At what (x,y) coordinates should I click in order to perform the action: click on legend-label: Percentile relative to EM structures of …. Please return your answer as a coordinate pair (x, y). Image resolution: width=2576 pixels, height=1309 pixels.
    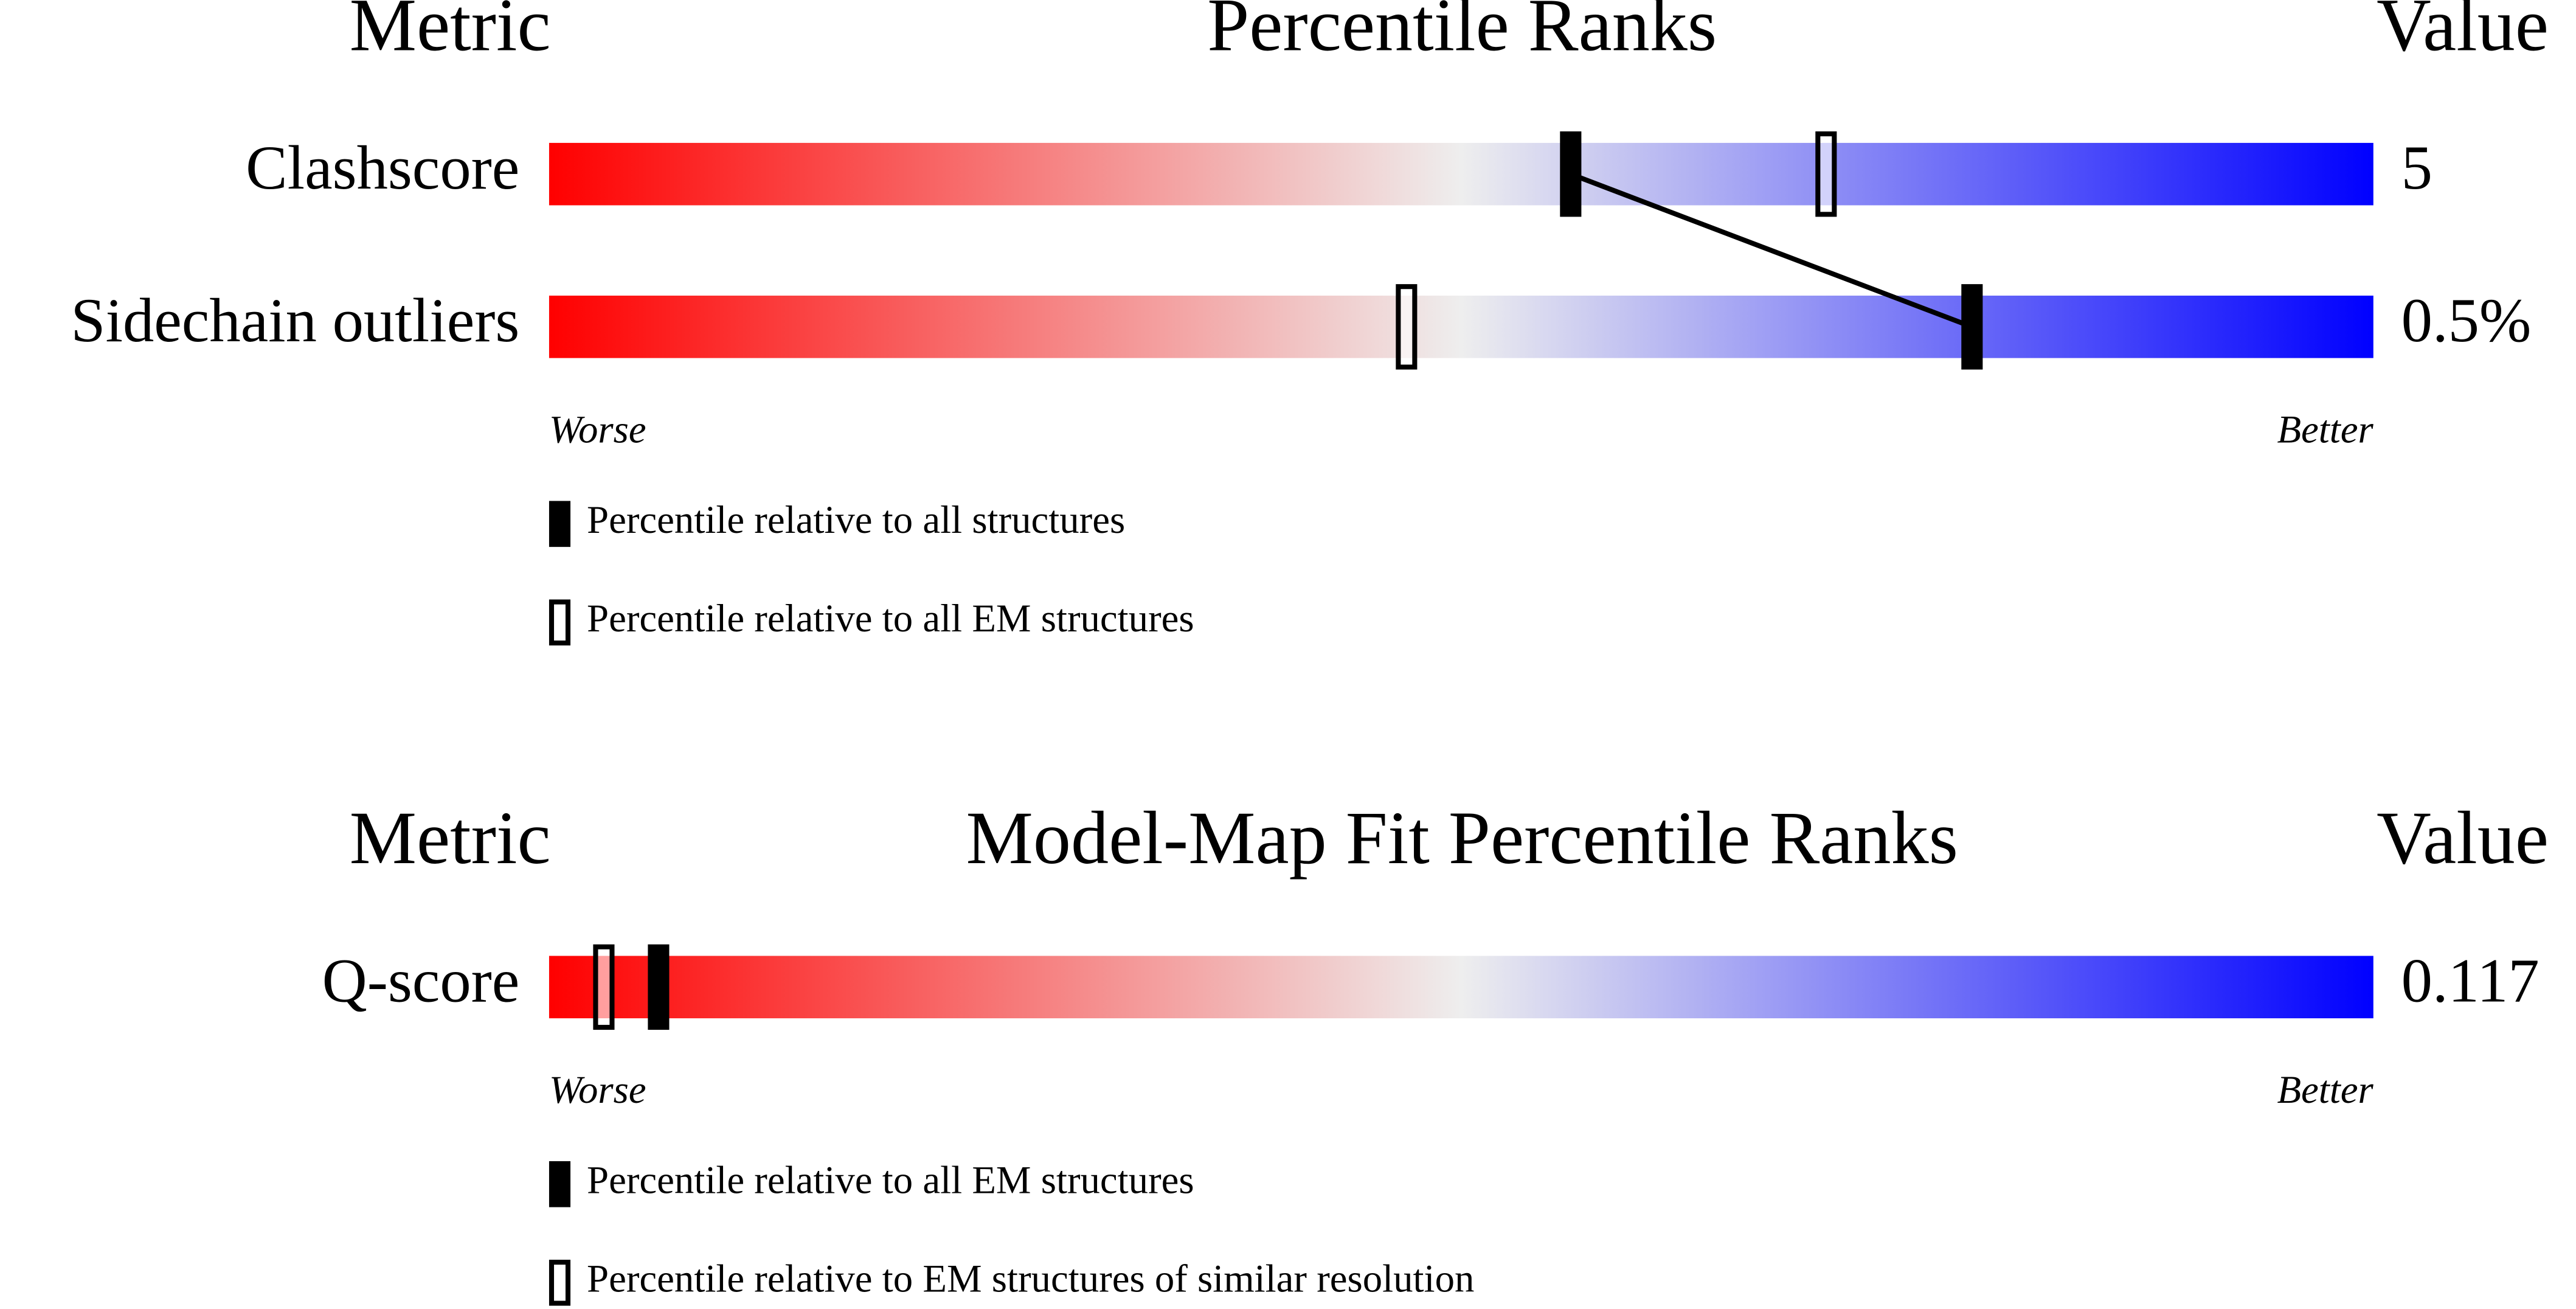
    Looking at the image, I should click on (1030, 1279).